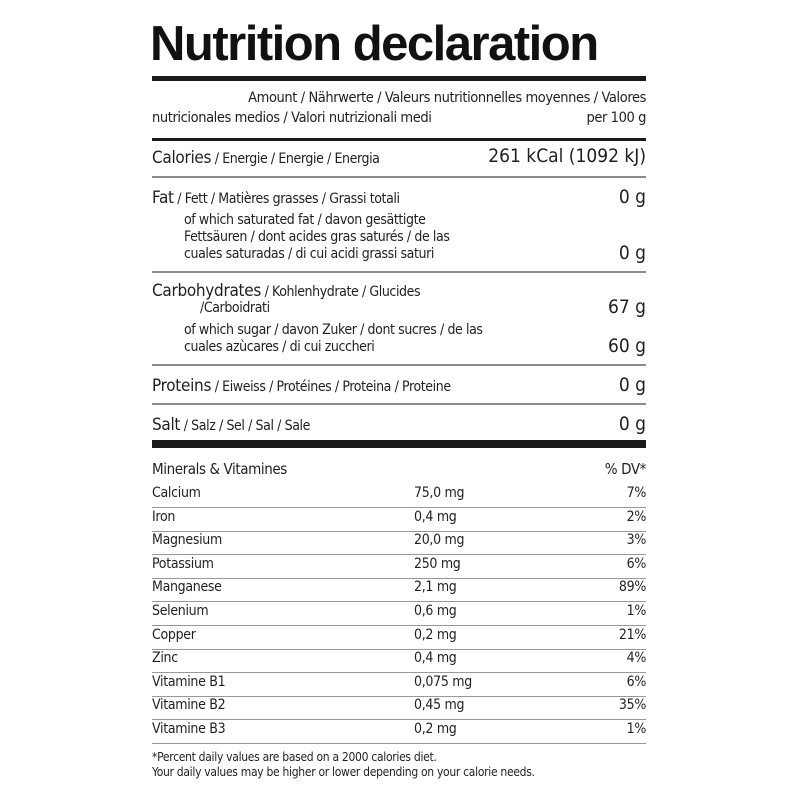  What do you see at coordinates (636, 493) in the screenshot?
I see `mineral-dv: 7%` at bounding box center [636, 493].